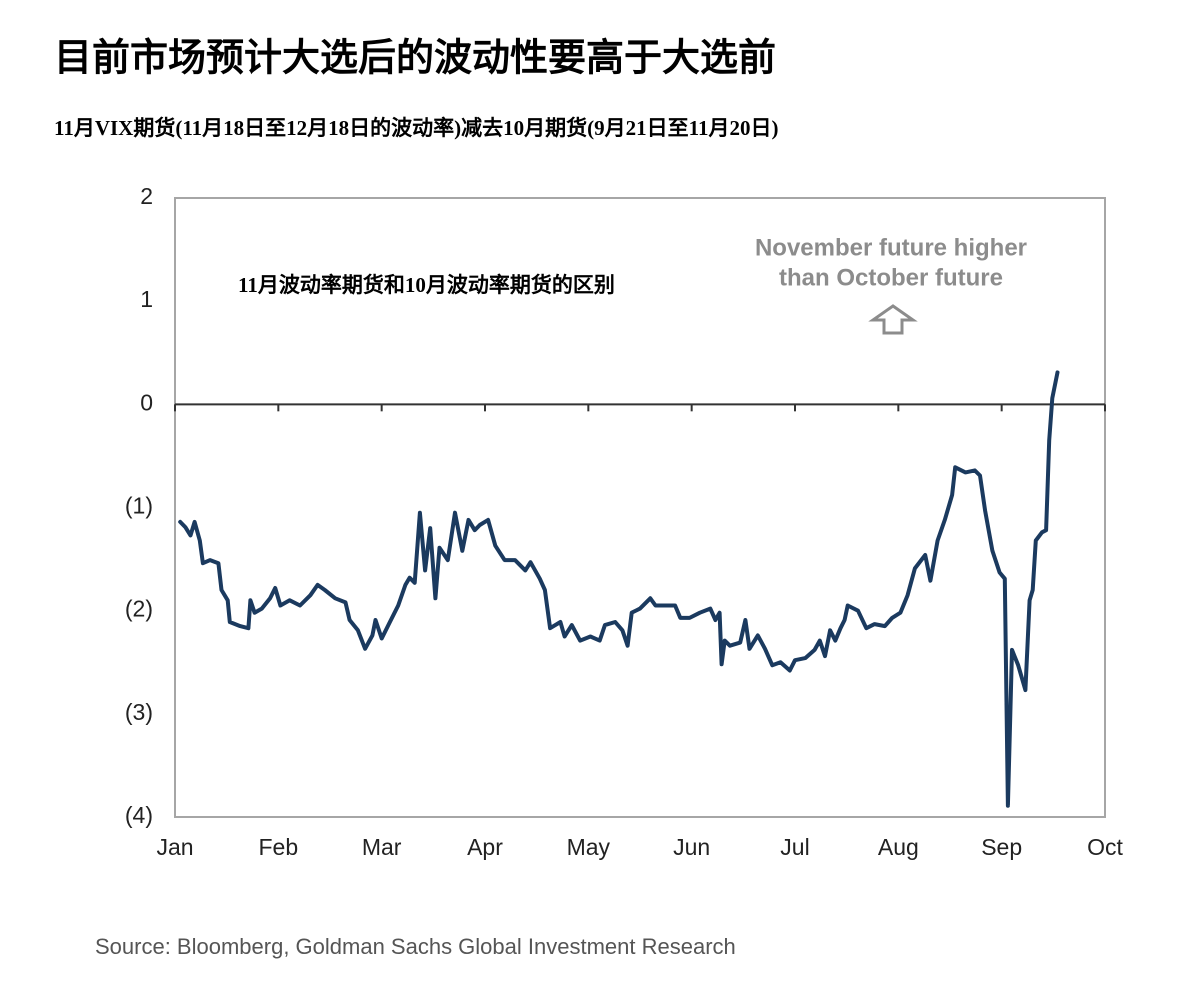  What do you see at coordinates (139, 506) in the screenshot?
I see `y-tick-label: (1)` at bounding box center [139, 506].